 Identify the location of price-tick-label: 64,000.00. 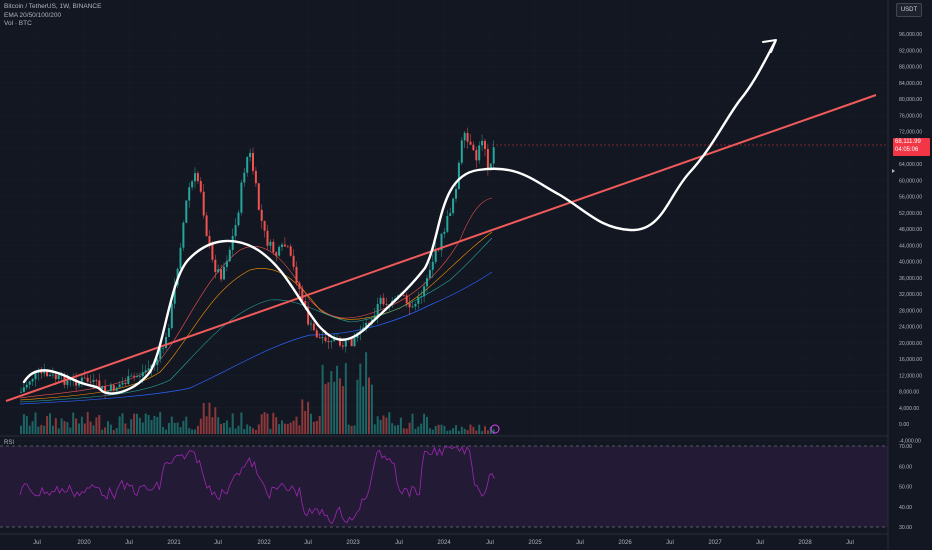
(910, 165).